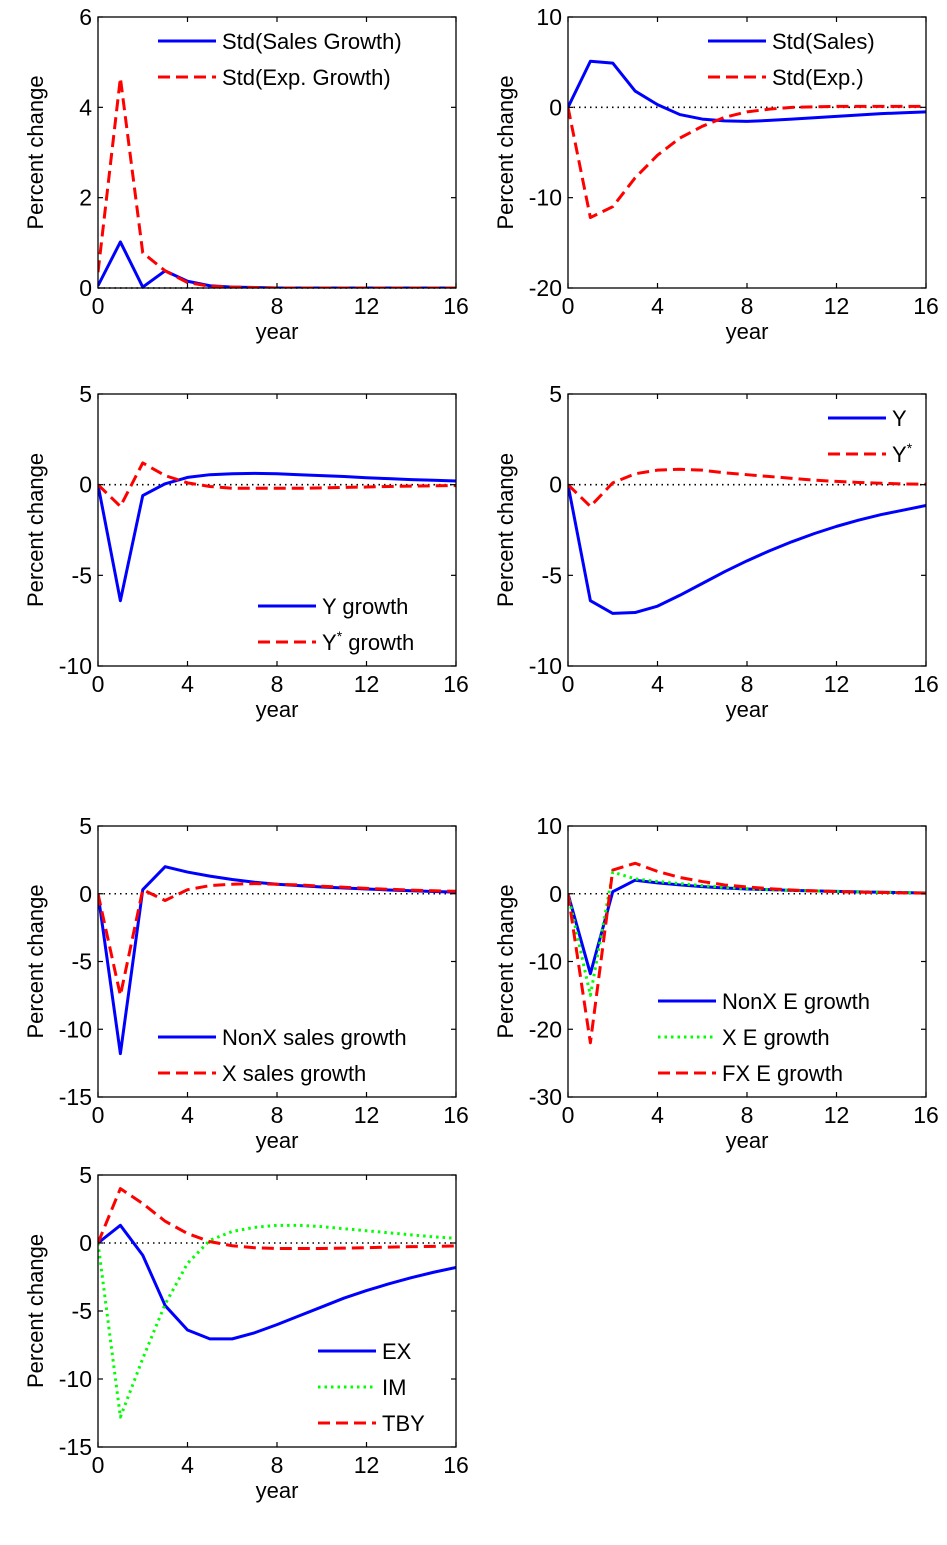 This screenshot has height=1545, width=947. I want to click on legend-label: X sales growth, so click(294, 1073).